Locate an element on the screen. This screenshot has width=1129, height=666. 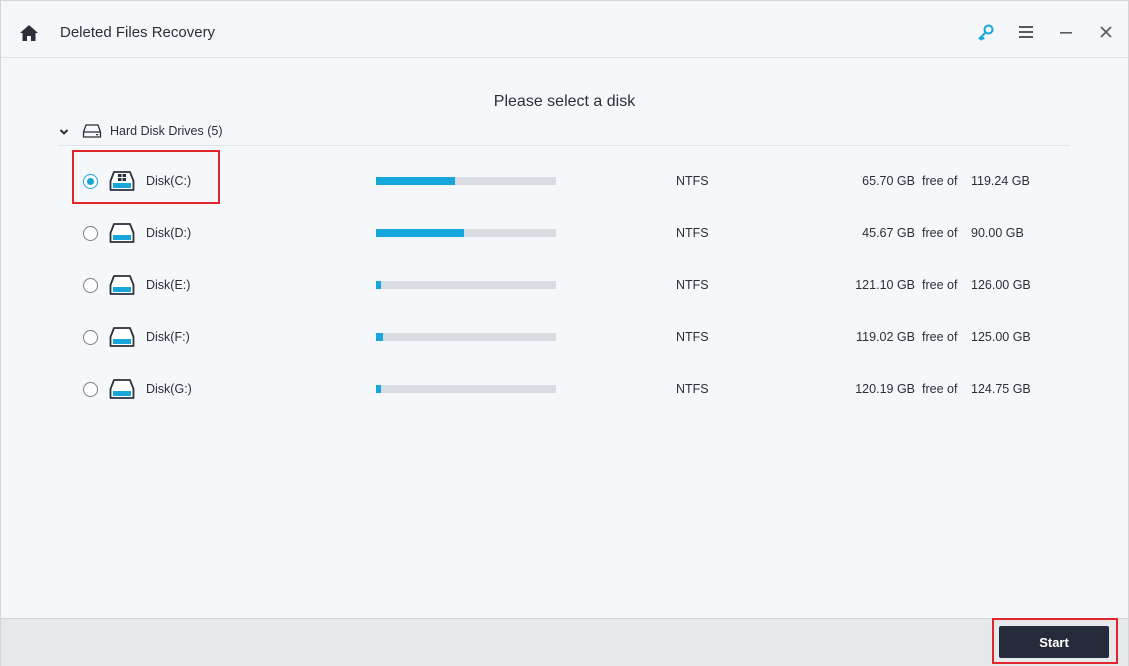
disk-name: Disk(F:) is located at coordinates (168, 337).